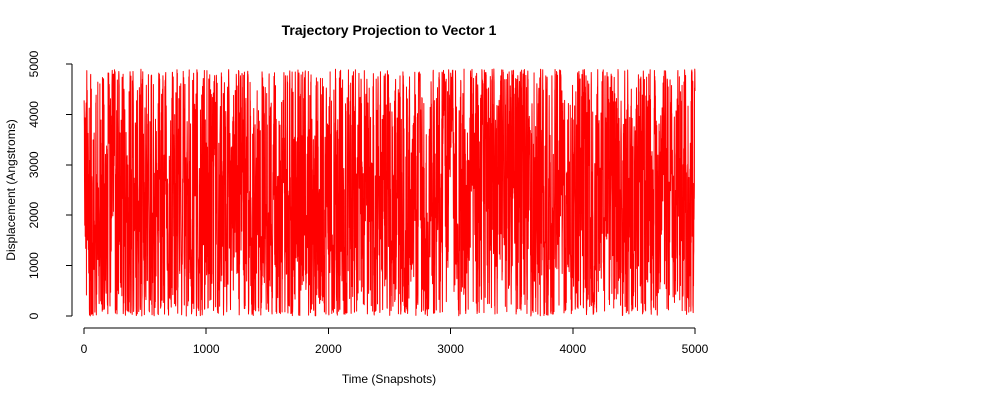  What do you see at coordinates (450, 349) in the screenshot?
I see `x-tick-label: 3000` at bounding box center [450, 349].